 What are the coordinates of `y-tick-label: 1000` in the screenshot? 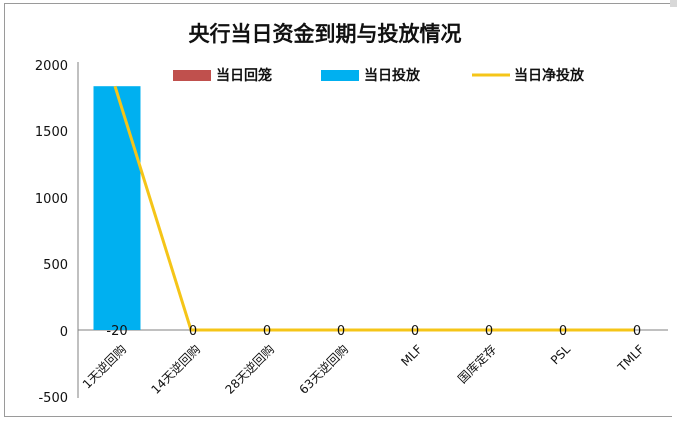 It's located at (51, 199).